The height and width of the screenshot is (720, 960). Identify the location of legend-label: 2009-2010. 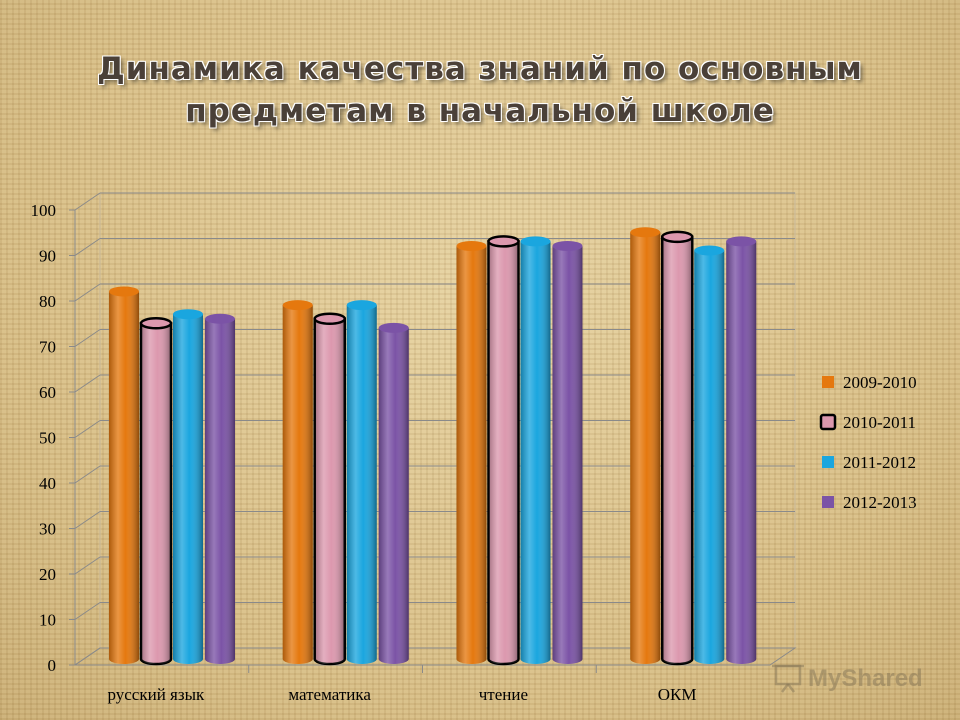
(880, 382).